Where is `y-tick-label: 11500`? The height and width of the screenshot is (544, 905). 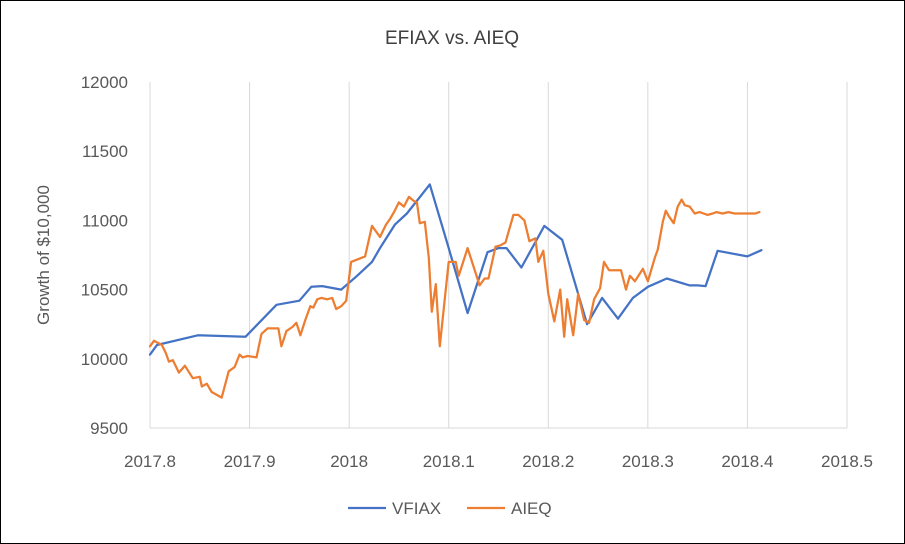
y-tick-label: 11500 is located at coordinates (105, 151).